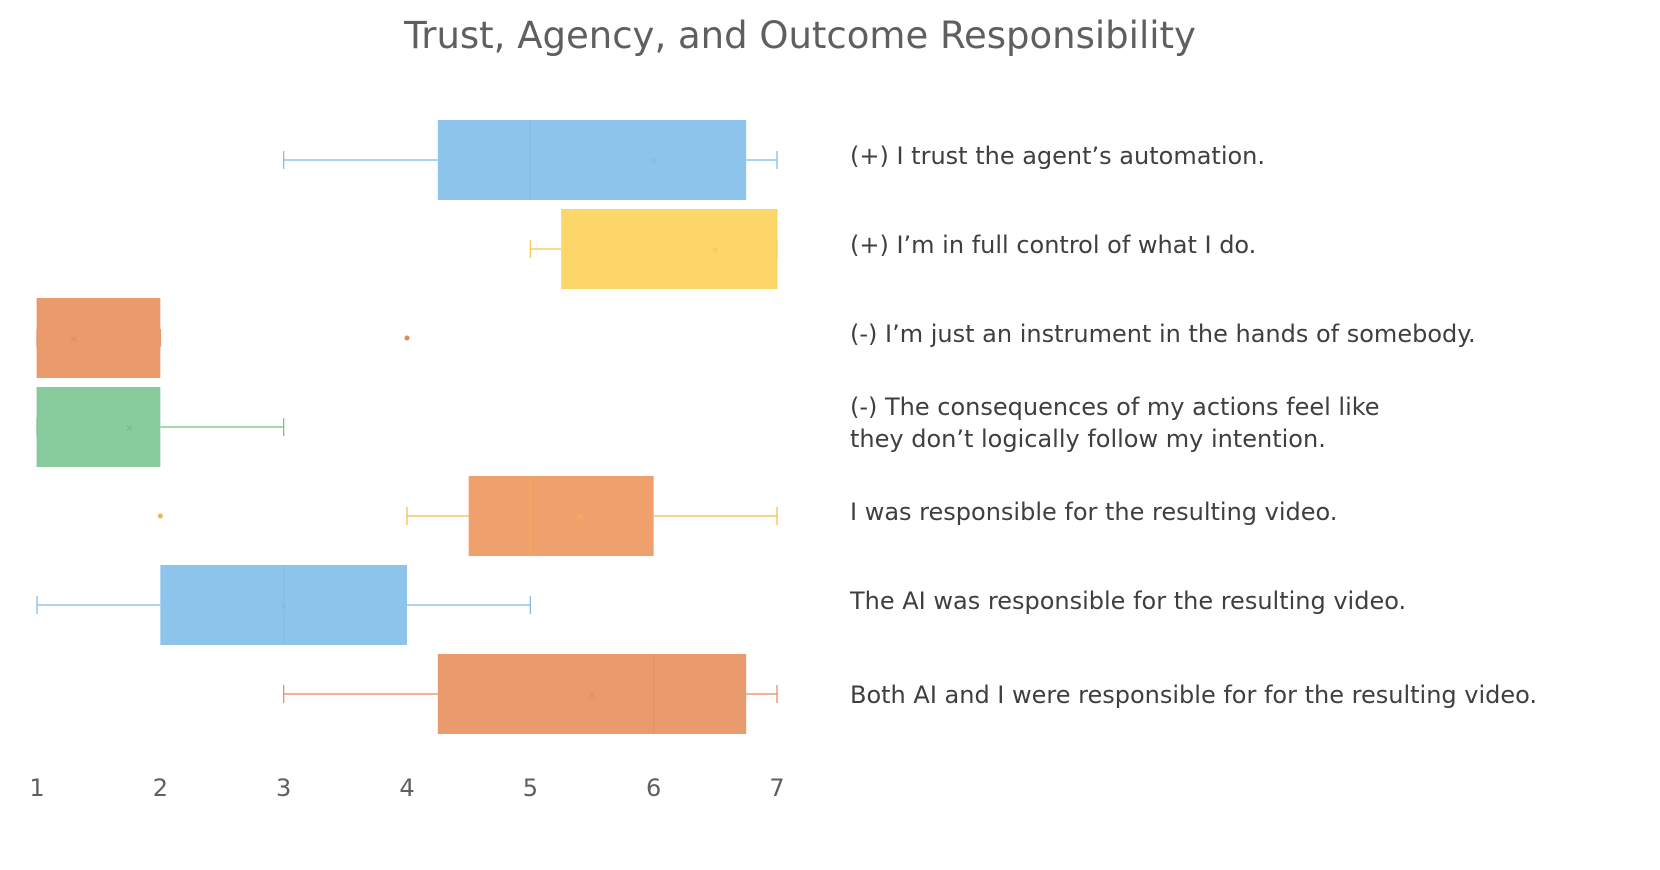  Describe the element at coordinates (530, 788) in the screenshot. I see `x-tick-label-5: 5` at that location.